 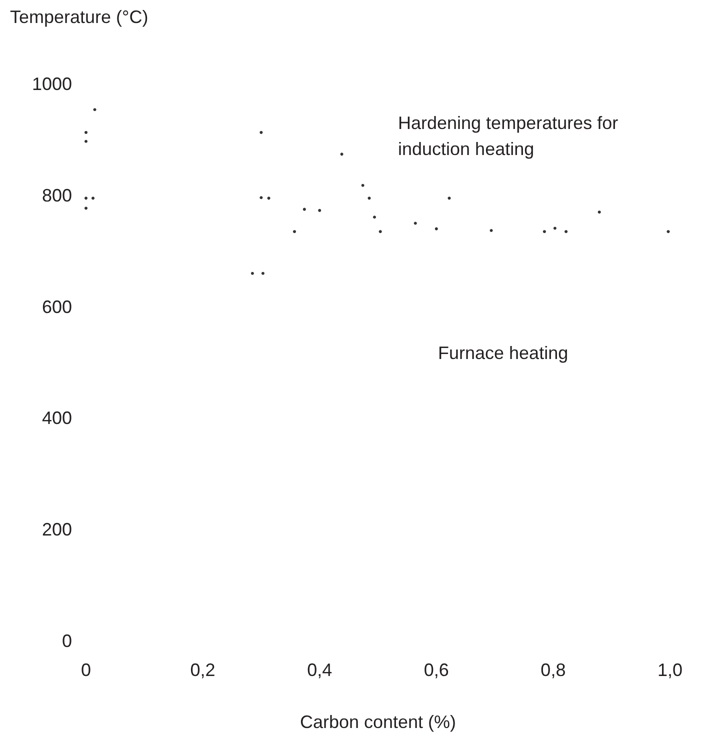 I want to click on y-tick-label: 1000, so click(x=52, y=84).